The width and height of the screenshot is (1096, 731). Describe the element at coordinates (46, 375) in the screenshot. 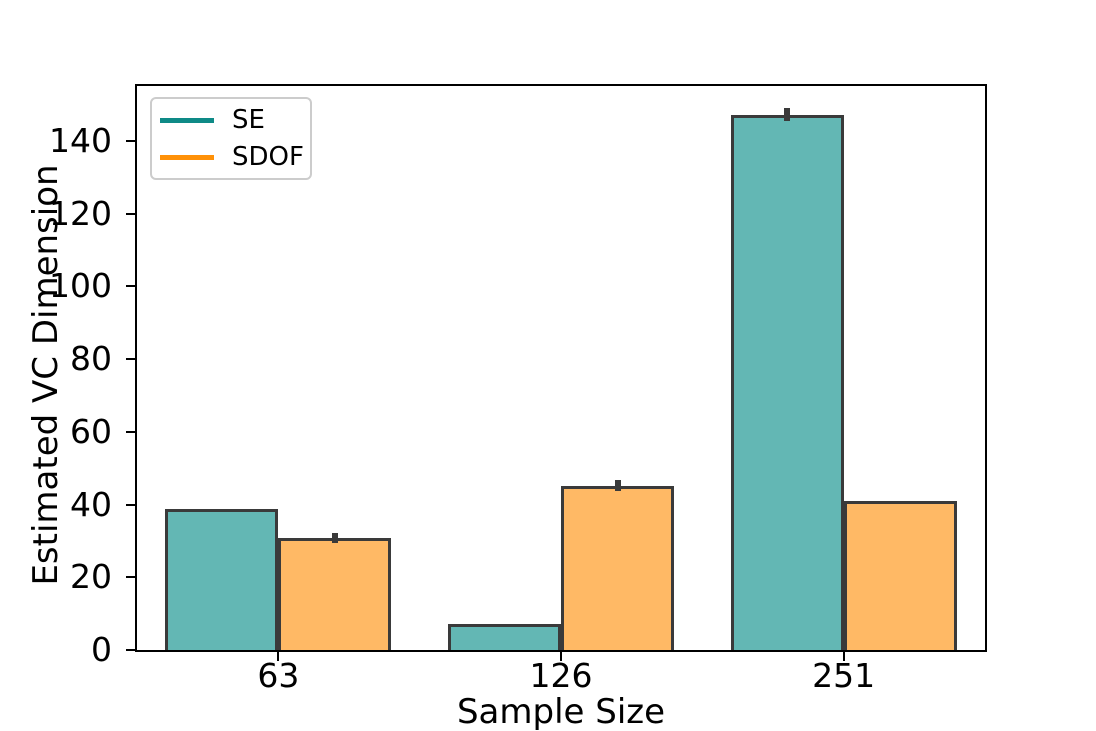

I see `y-axis-label: Estimated VC Dimension` at that location.